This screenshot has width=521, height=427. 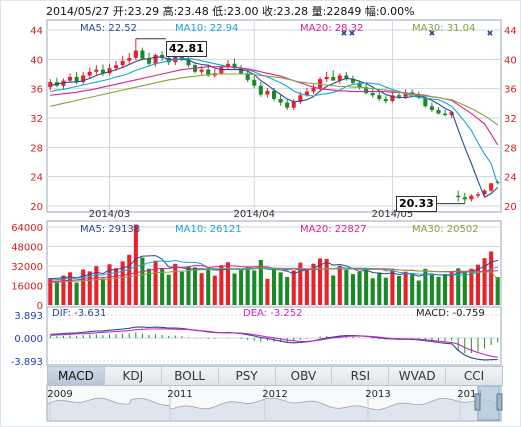 I want to click on date-label: 2014/04, so click(x=254, y=214).